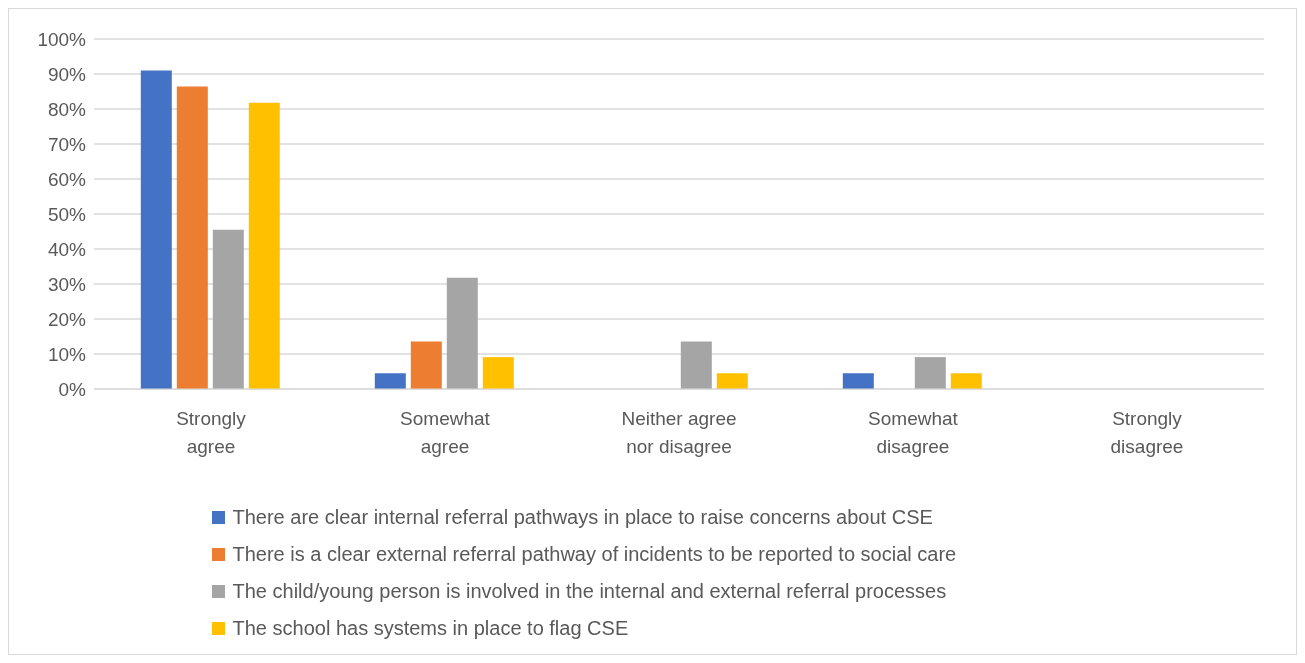 Image resolution: width=1305 pixels, height=663 pixels. Describe the element at coordinates (430, 628) in the screenshot. I see `legend-label: The school has systems in place to flag CSE` at that location.